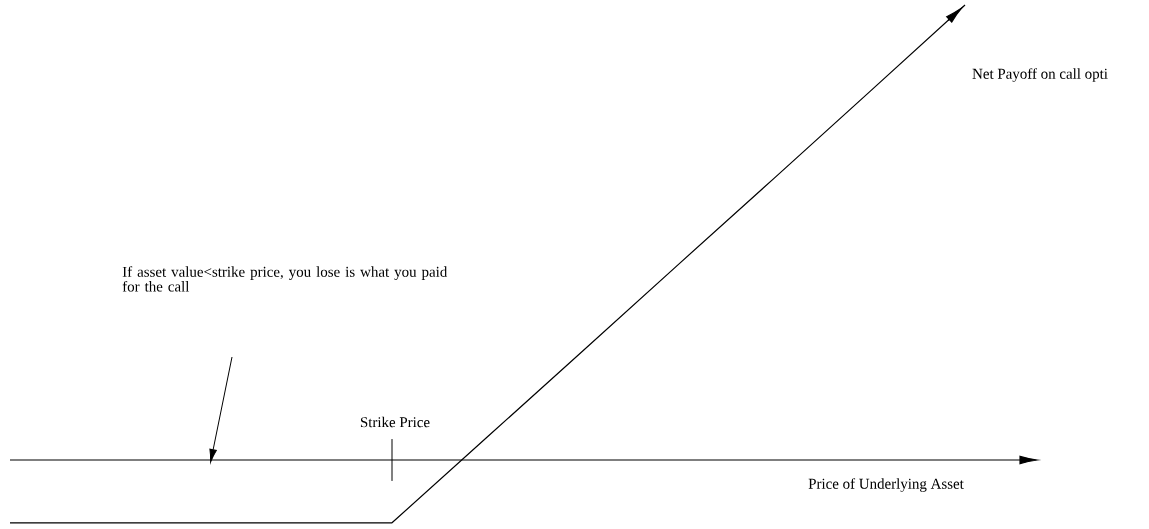 This screenshot has height=529, width=1149. Describe the element at coordinates (395, 422) in the screenshot. I see `annotation: Strike Price` at that location.